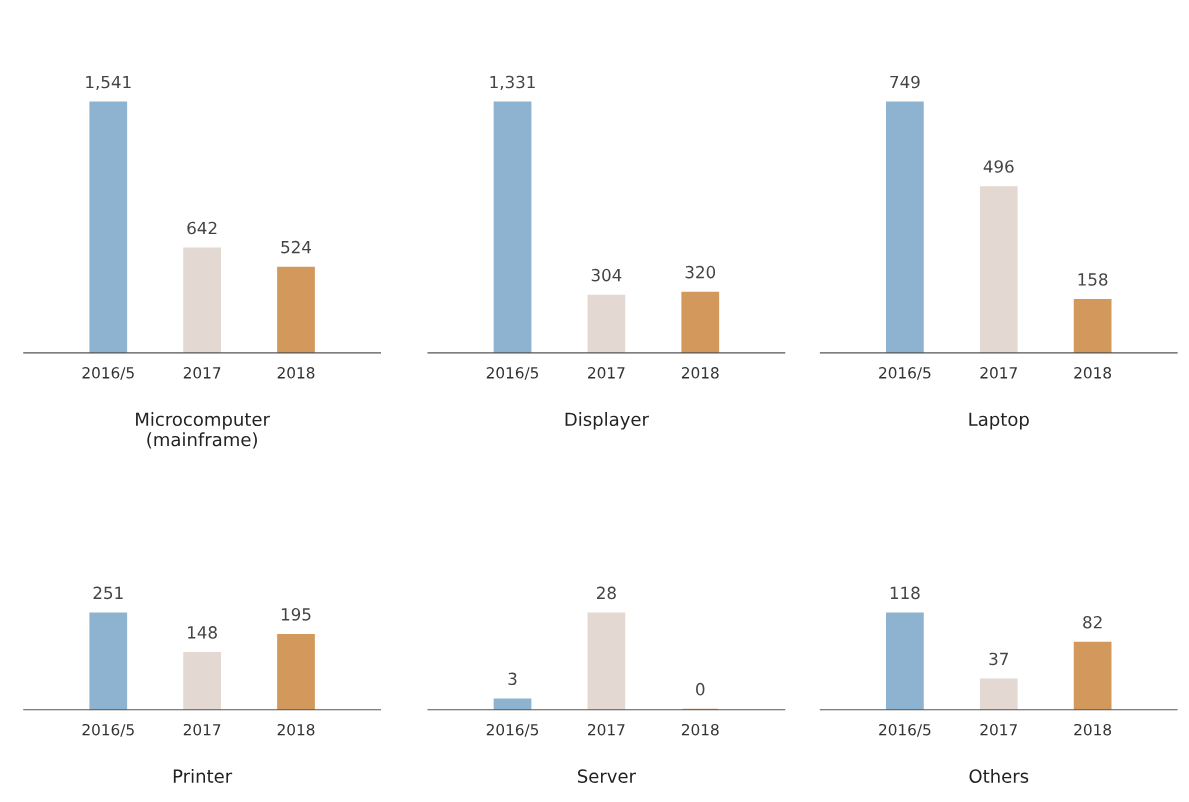 Image resolution: width=1189 pixels, height=802 pixels. What do you see at coordinates (999, 421) in the screenshot?
I see `x-axis-title: Laptop` at bounding box center [999, 421].